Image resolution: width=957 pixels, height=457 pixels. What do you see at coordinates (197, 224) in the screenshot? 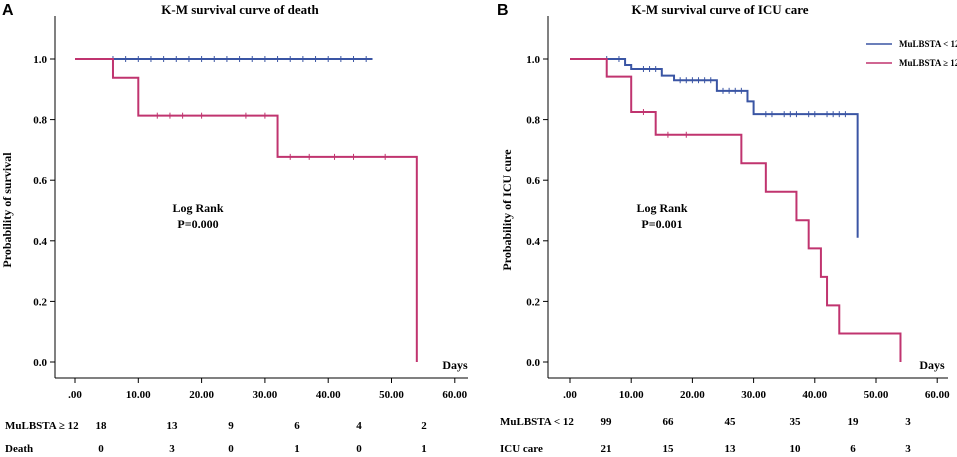
I see `log-rank-annotation: P=0.000` at bounding box center [197, 224].